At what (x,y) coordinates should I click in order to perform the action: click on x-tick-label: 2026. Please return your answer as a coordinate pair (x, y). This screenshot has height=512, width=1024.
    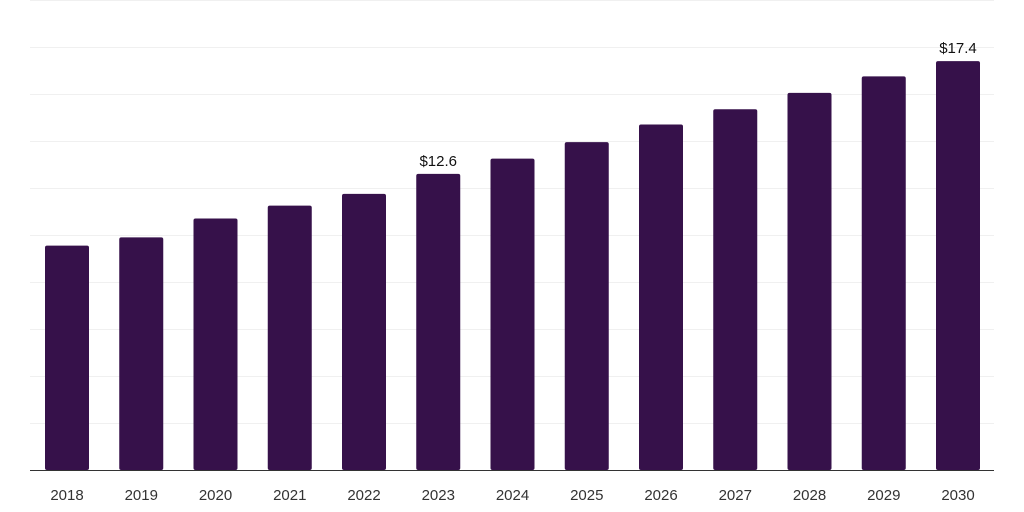
    Looking at the image, I should click on (660, 495).